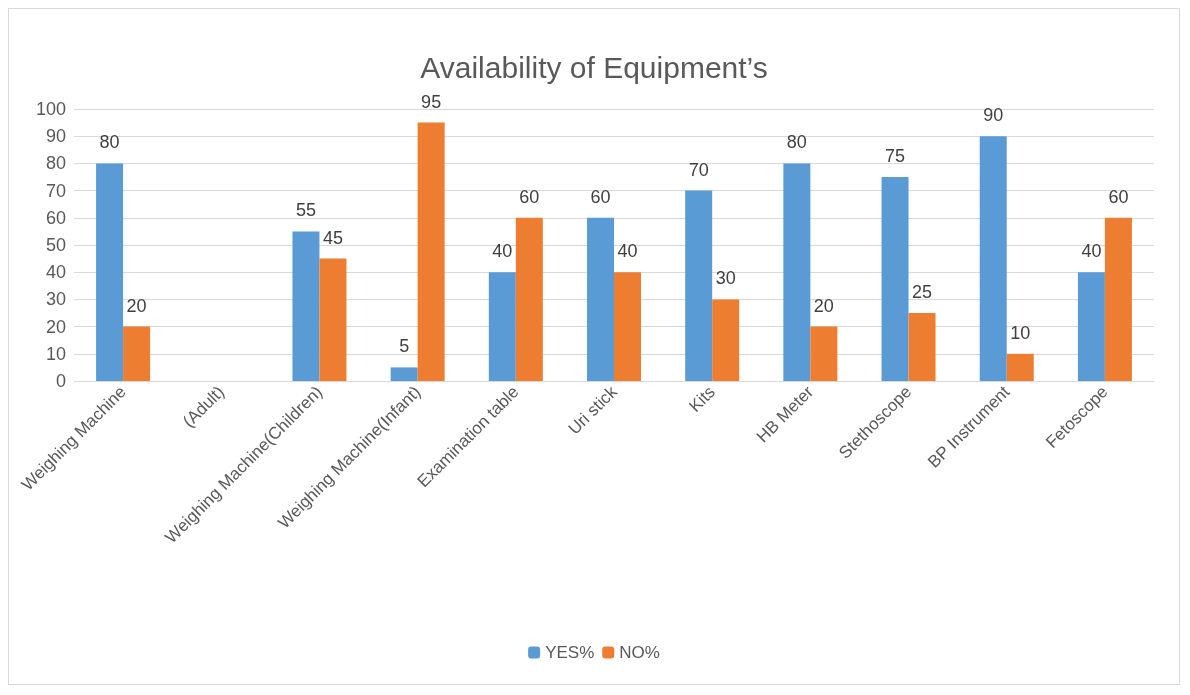  I want to click on y-tick-label: 60, so click(55, 217).